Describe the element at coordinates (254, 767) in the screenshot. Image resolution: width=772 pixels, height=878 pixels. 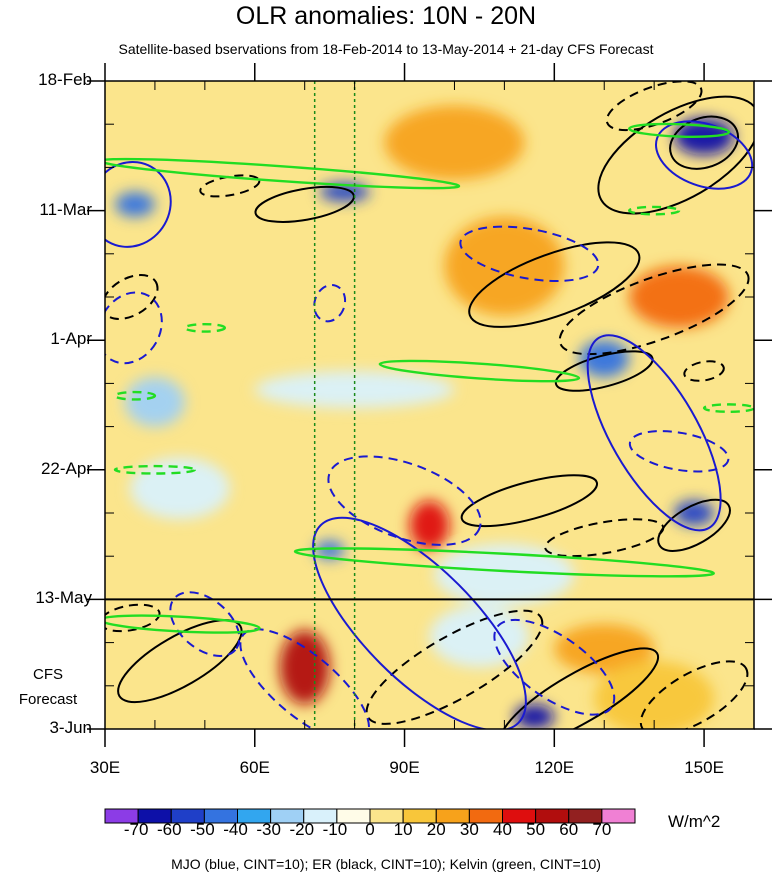
I see `x-tick-label: 60E` at that location.